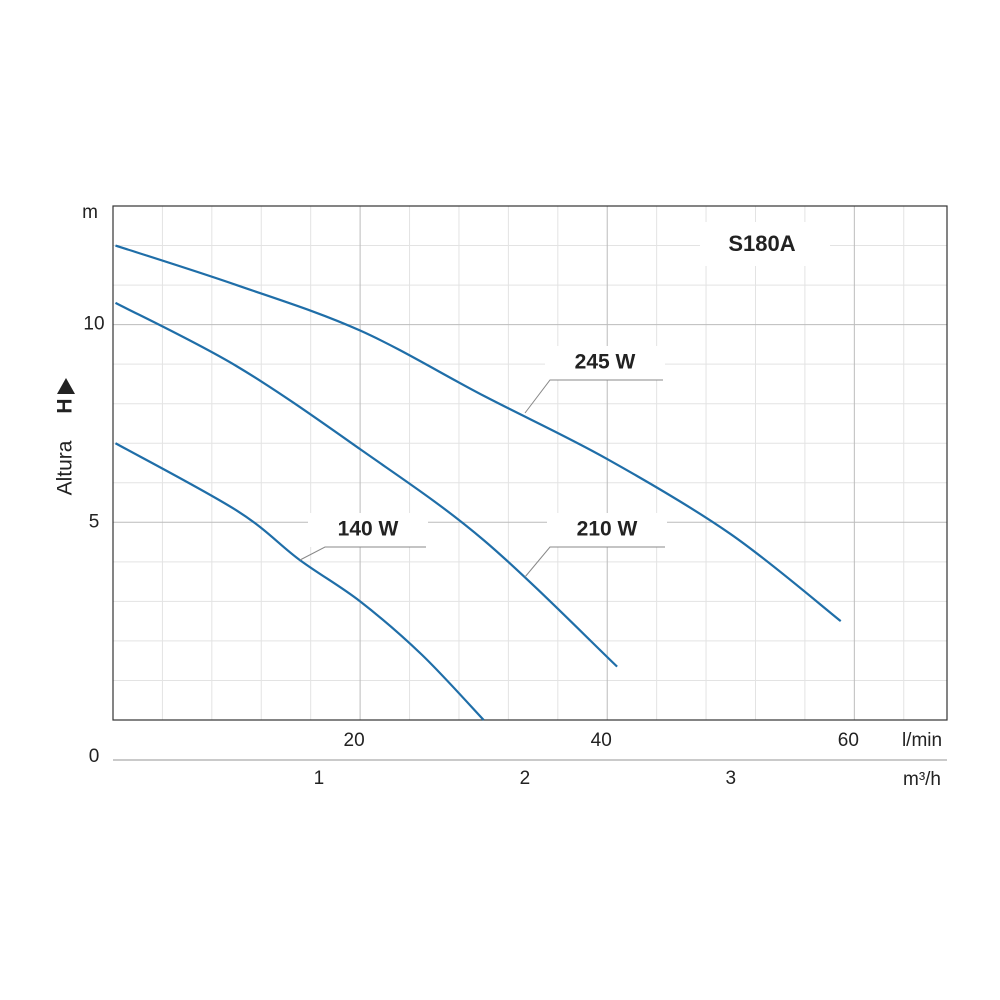 Image resolution: width=1000 pixels, height=1000 pixels. What do you see at coordinates (94, 521) in the screenshot?
I see `y-tick-label: 5` at bounding box center [94, 521].